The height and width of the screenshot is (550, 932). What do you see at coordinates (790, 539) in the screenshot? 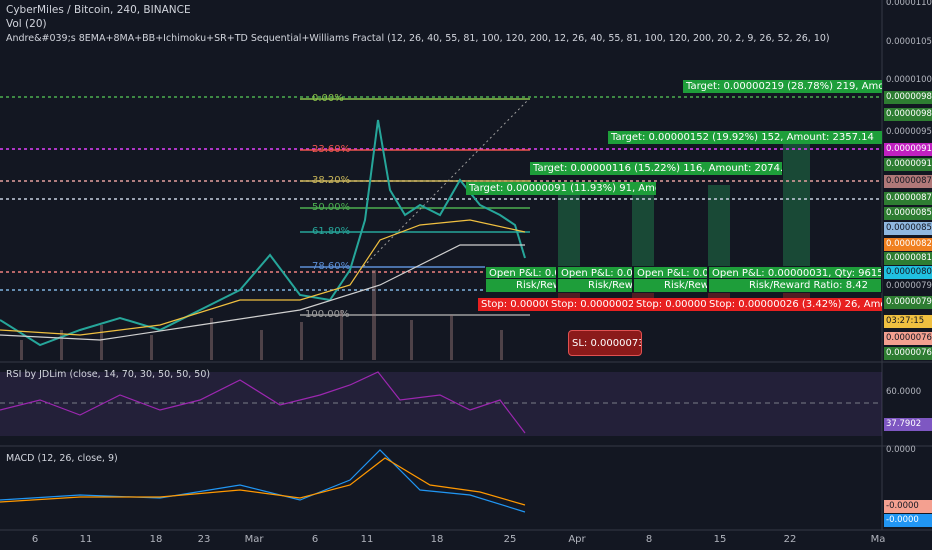
I see `time-axis-label: 22` at bounding box center [790, 539].